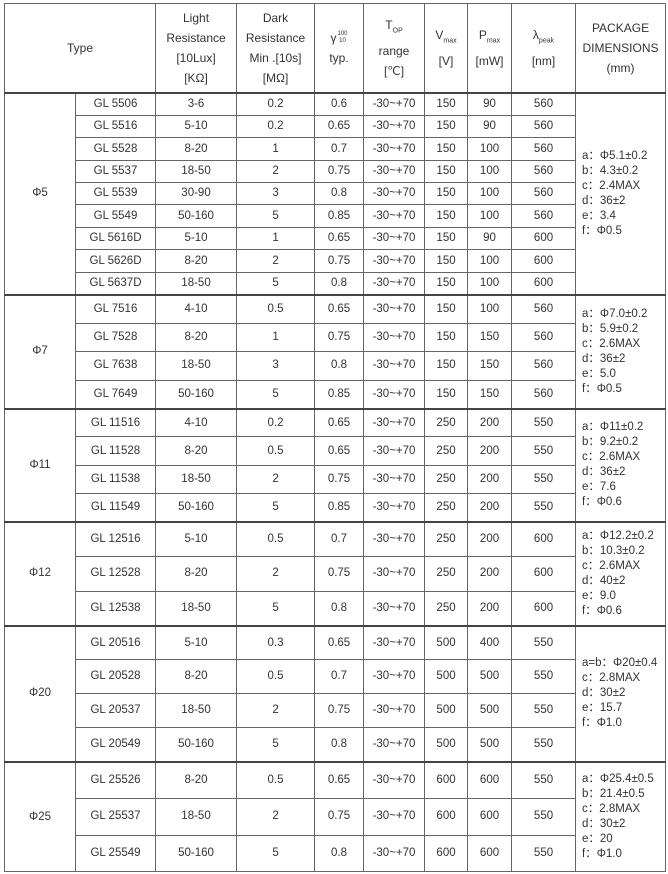 The height and width of the screenshot is (874, 668). I want to click on h-text: P, so click(482, 34).